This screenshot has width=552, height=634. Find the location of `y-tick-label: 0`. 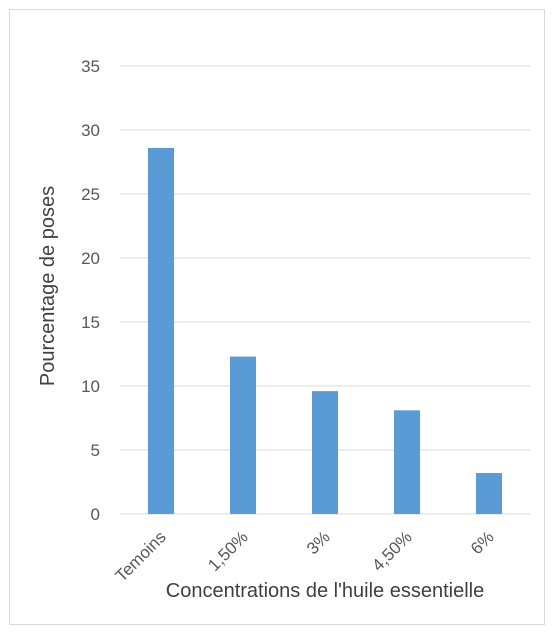

y-tick-label: 0 is located at coordinates (95, 514).